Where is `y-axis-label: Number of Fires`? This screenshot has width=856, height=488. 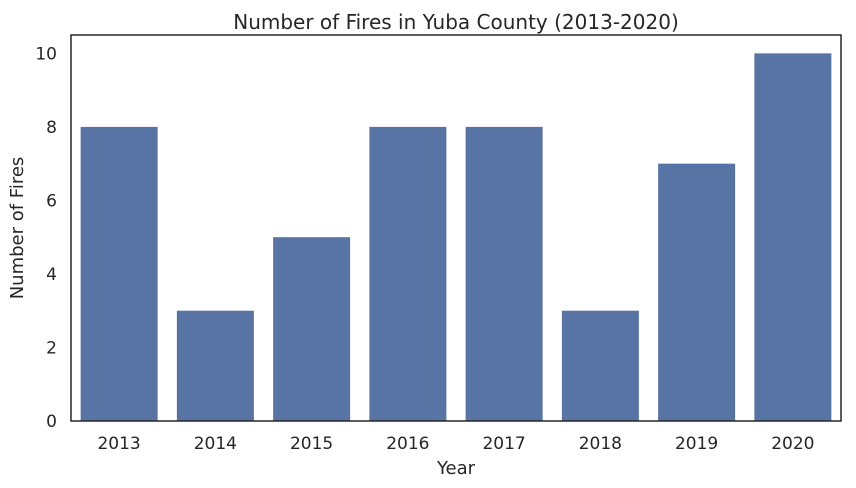
y-axis-label: Number of Fires is located at coordinates (17, 228).